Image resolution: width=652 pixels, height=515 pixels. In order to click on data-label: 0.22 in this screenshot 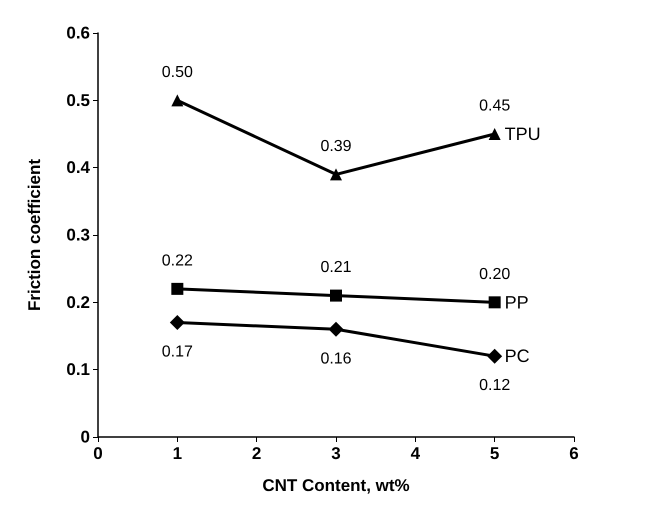, I will do `click(178, 261)`.